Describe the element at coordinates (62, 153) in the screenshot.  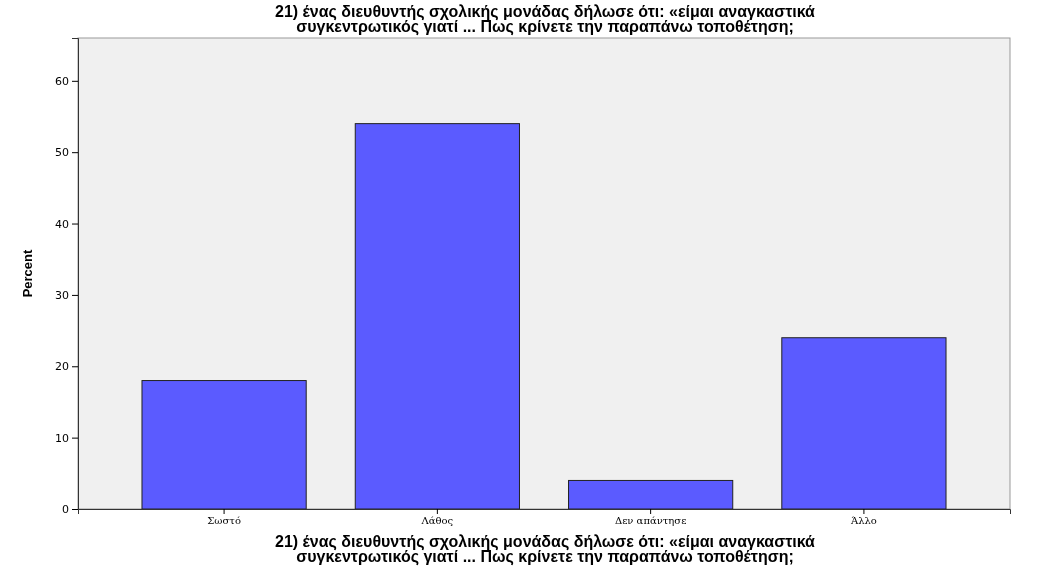
I see `y-tick-label: 50` at that location.